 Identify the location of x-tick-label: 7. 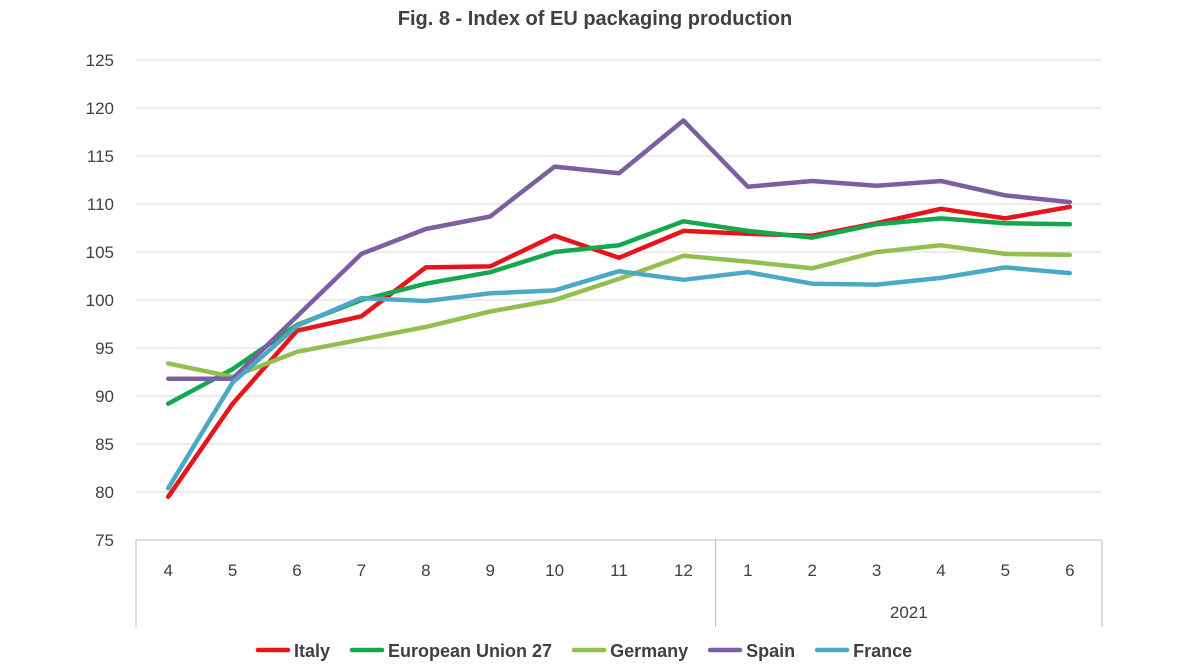
(361, 570).